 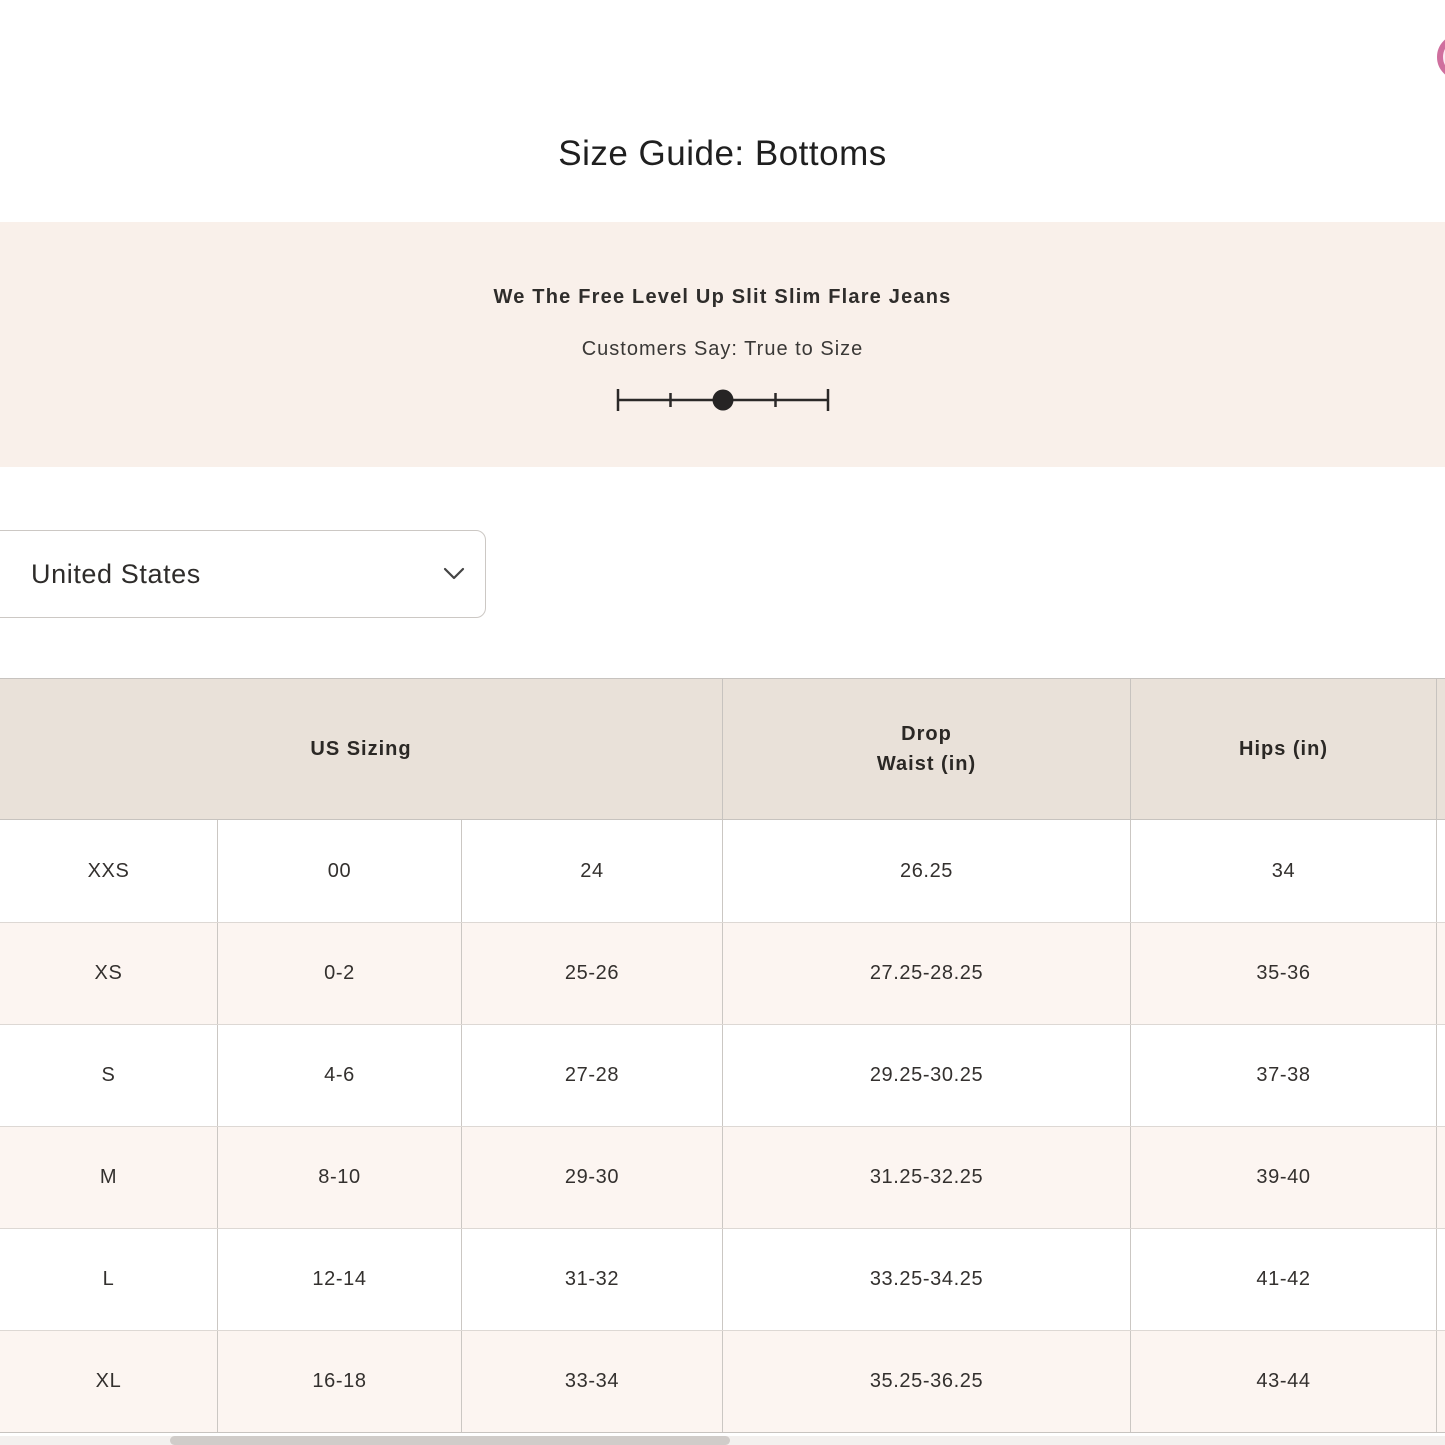 I want to click on table-cell: 39-40, so click(x=1284, y=1177).